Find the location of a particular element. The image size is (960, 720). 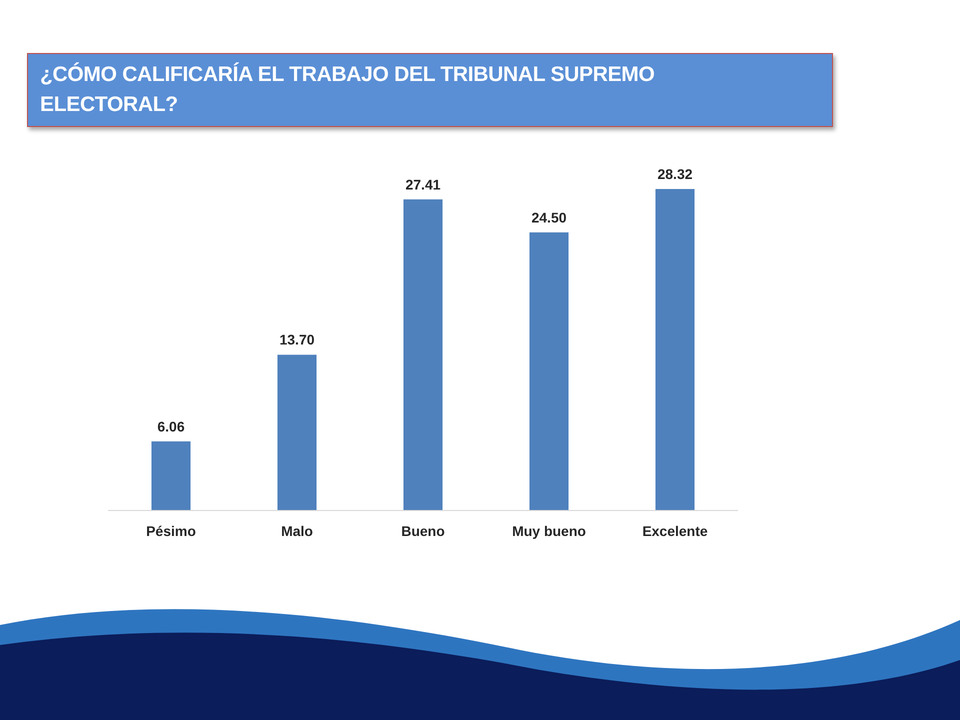

data-label: 27.41 is located at coordinates (423, 184).